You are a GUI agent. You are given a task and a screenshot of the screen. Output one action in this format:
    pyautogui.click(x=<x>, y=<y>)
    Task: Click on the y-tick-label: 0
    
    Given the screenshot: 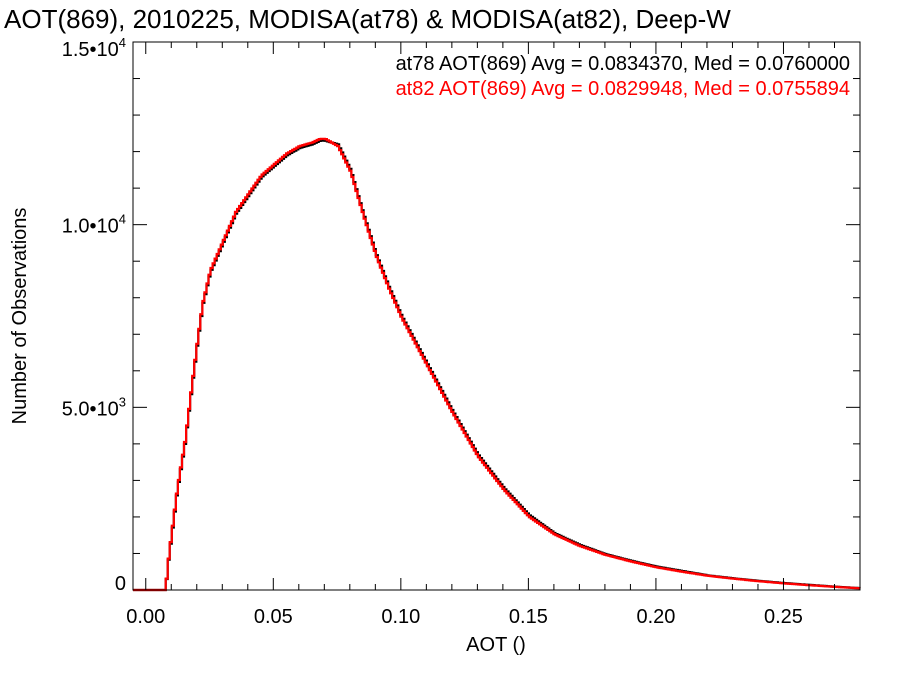 What is the action you would take?
    pyautogui.click(x=120, y=584)
    